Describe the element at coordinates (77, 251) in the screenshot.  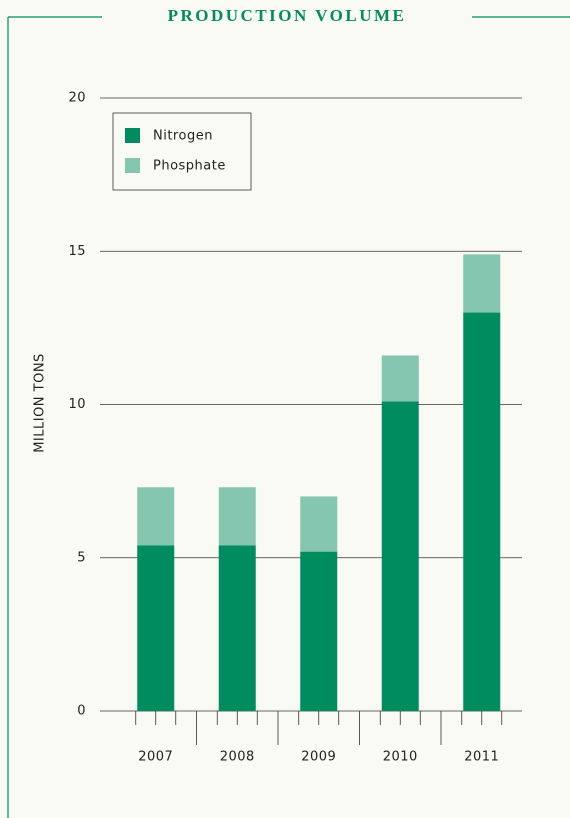
I see `y-tick-label: 15` at that location.